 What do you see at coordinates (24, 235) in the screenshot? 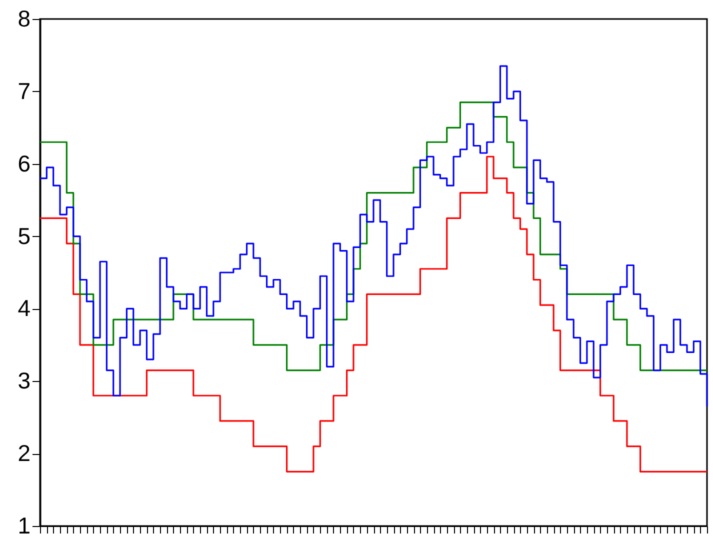
I see `y-tick-label: 5` at bounding box center [24, 235].